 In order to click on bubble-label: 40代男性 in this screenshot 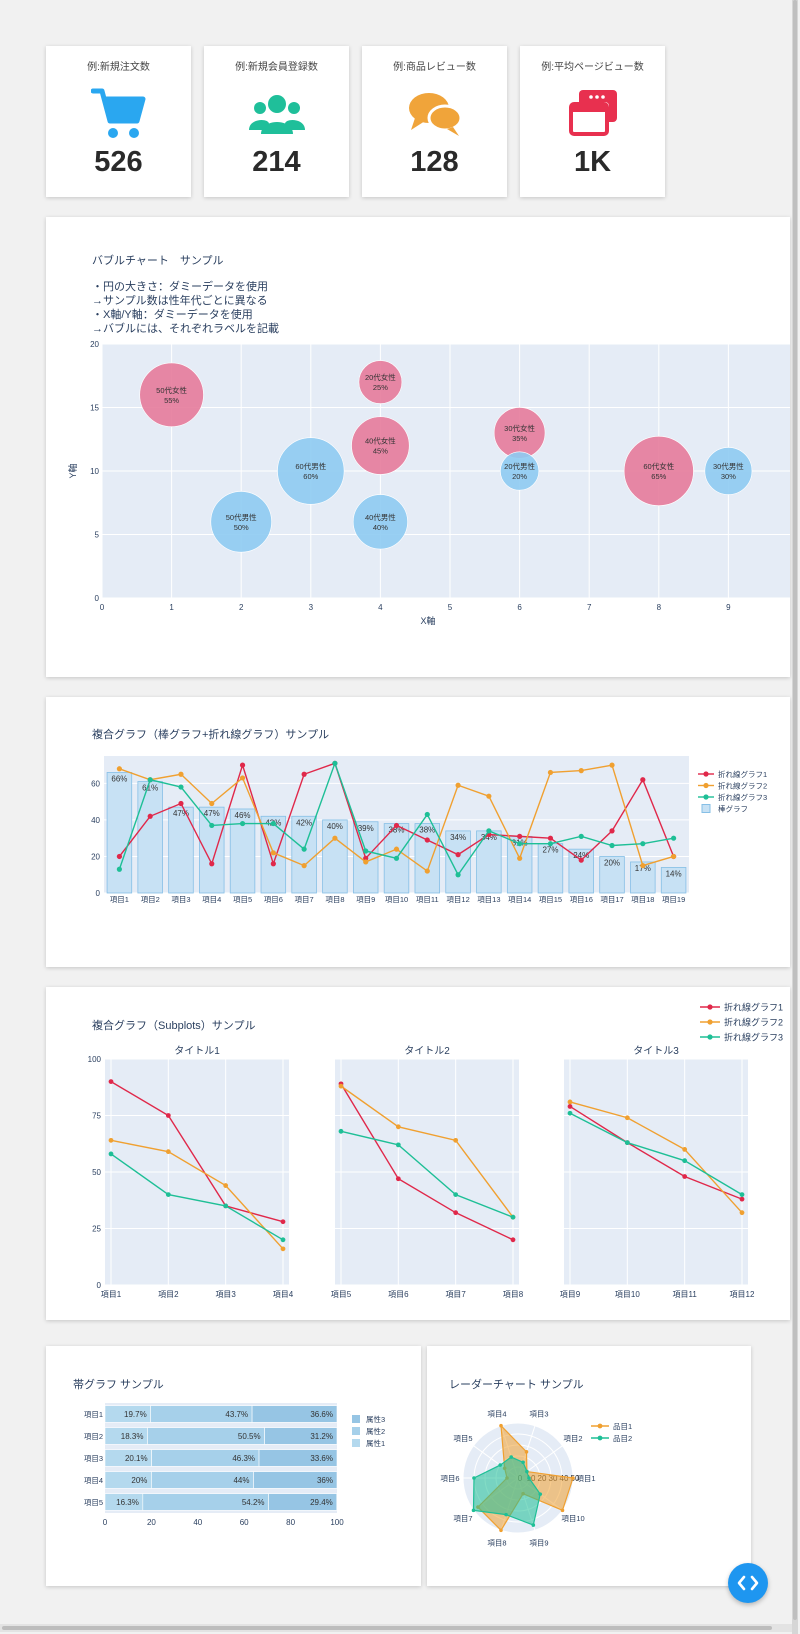, I will do `click(380, 517)`.